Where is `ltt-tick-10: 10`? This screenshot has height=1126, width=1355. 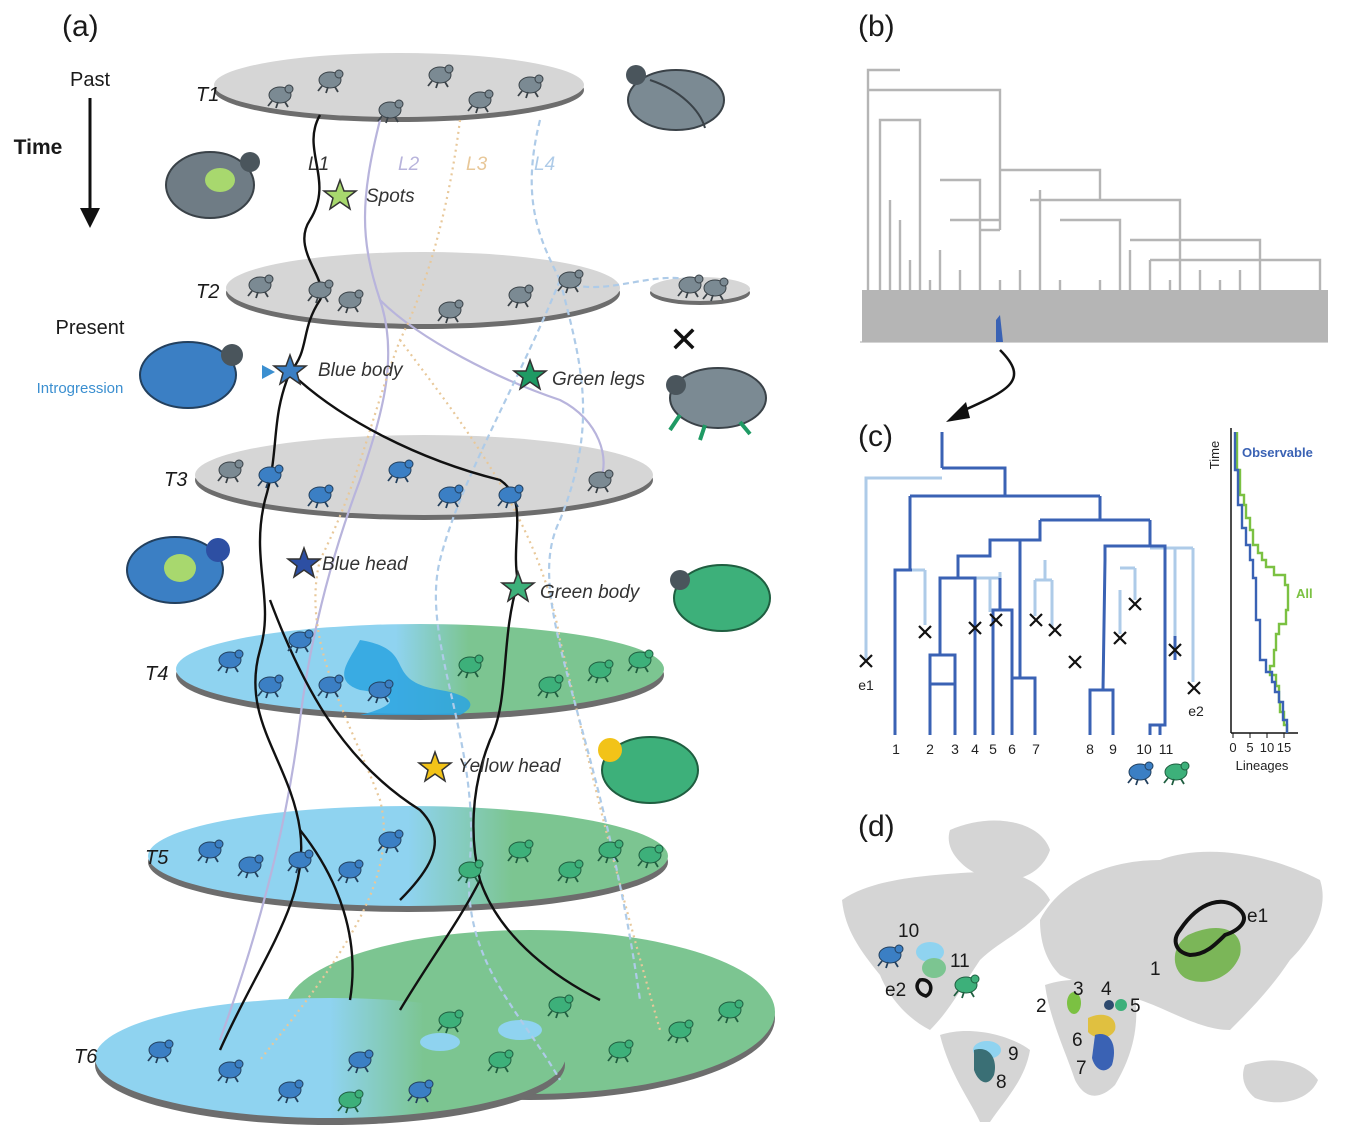
ltt-tick-10: 10 is located at coordinates (1267, 747).